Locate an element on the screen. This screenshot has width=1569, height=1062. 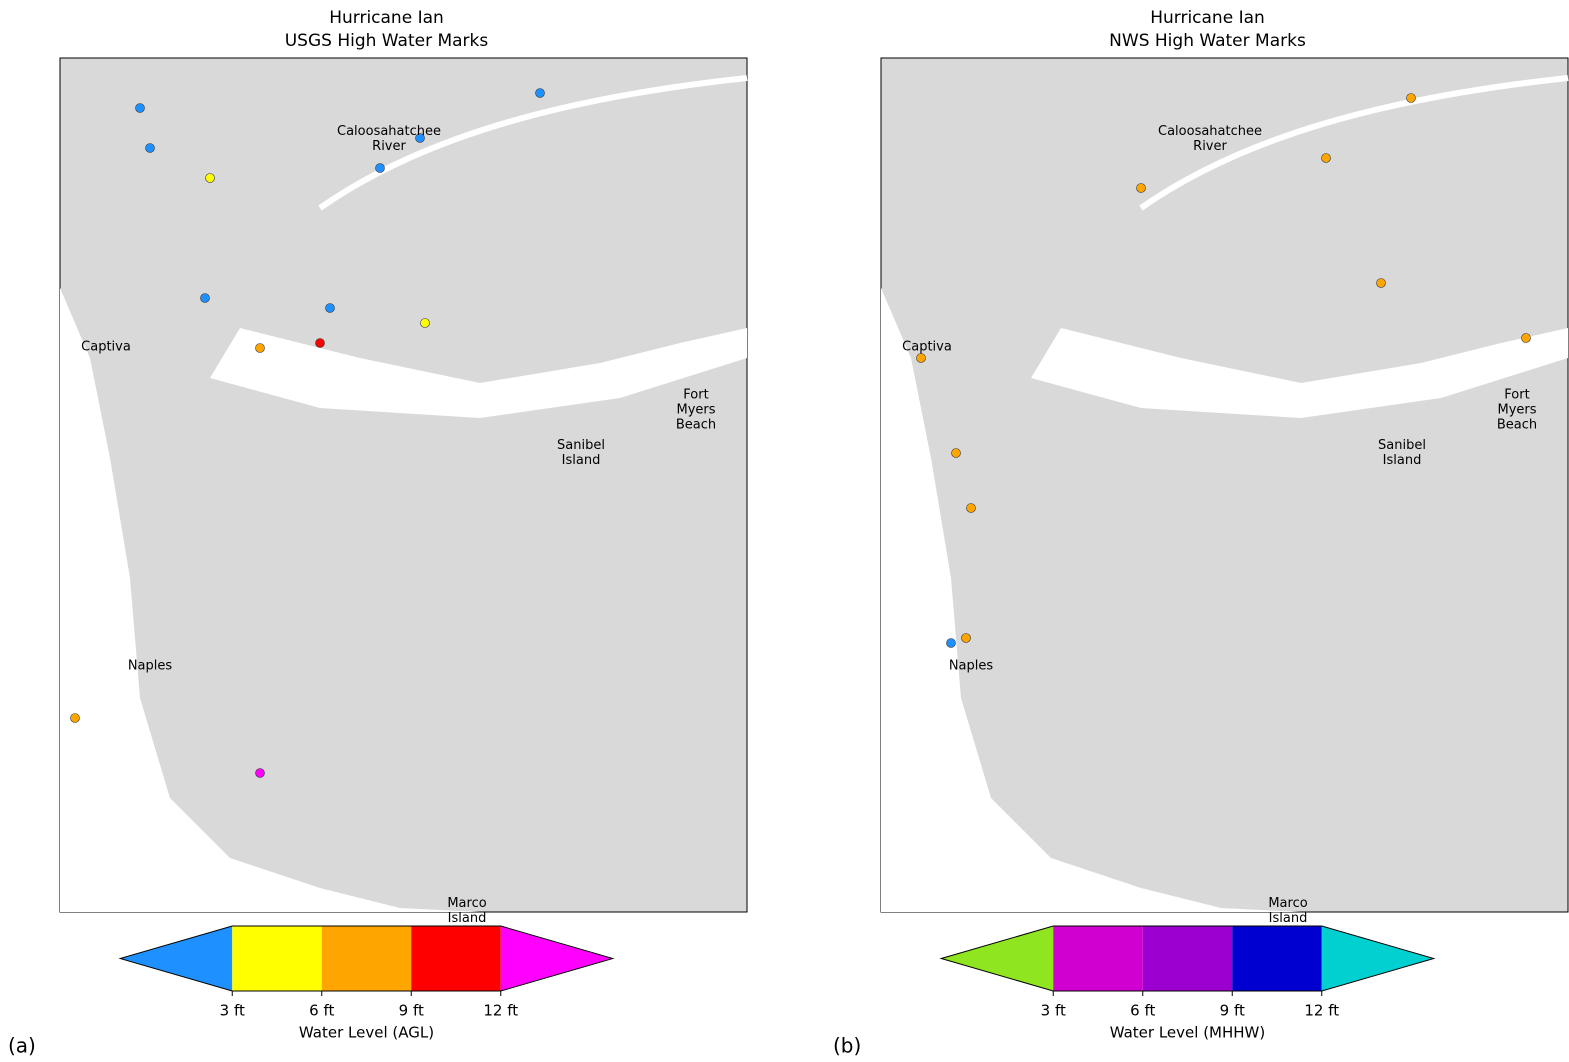
panel-title: USGS High Water Marks is located at coordinates (387, 41).